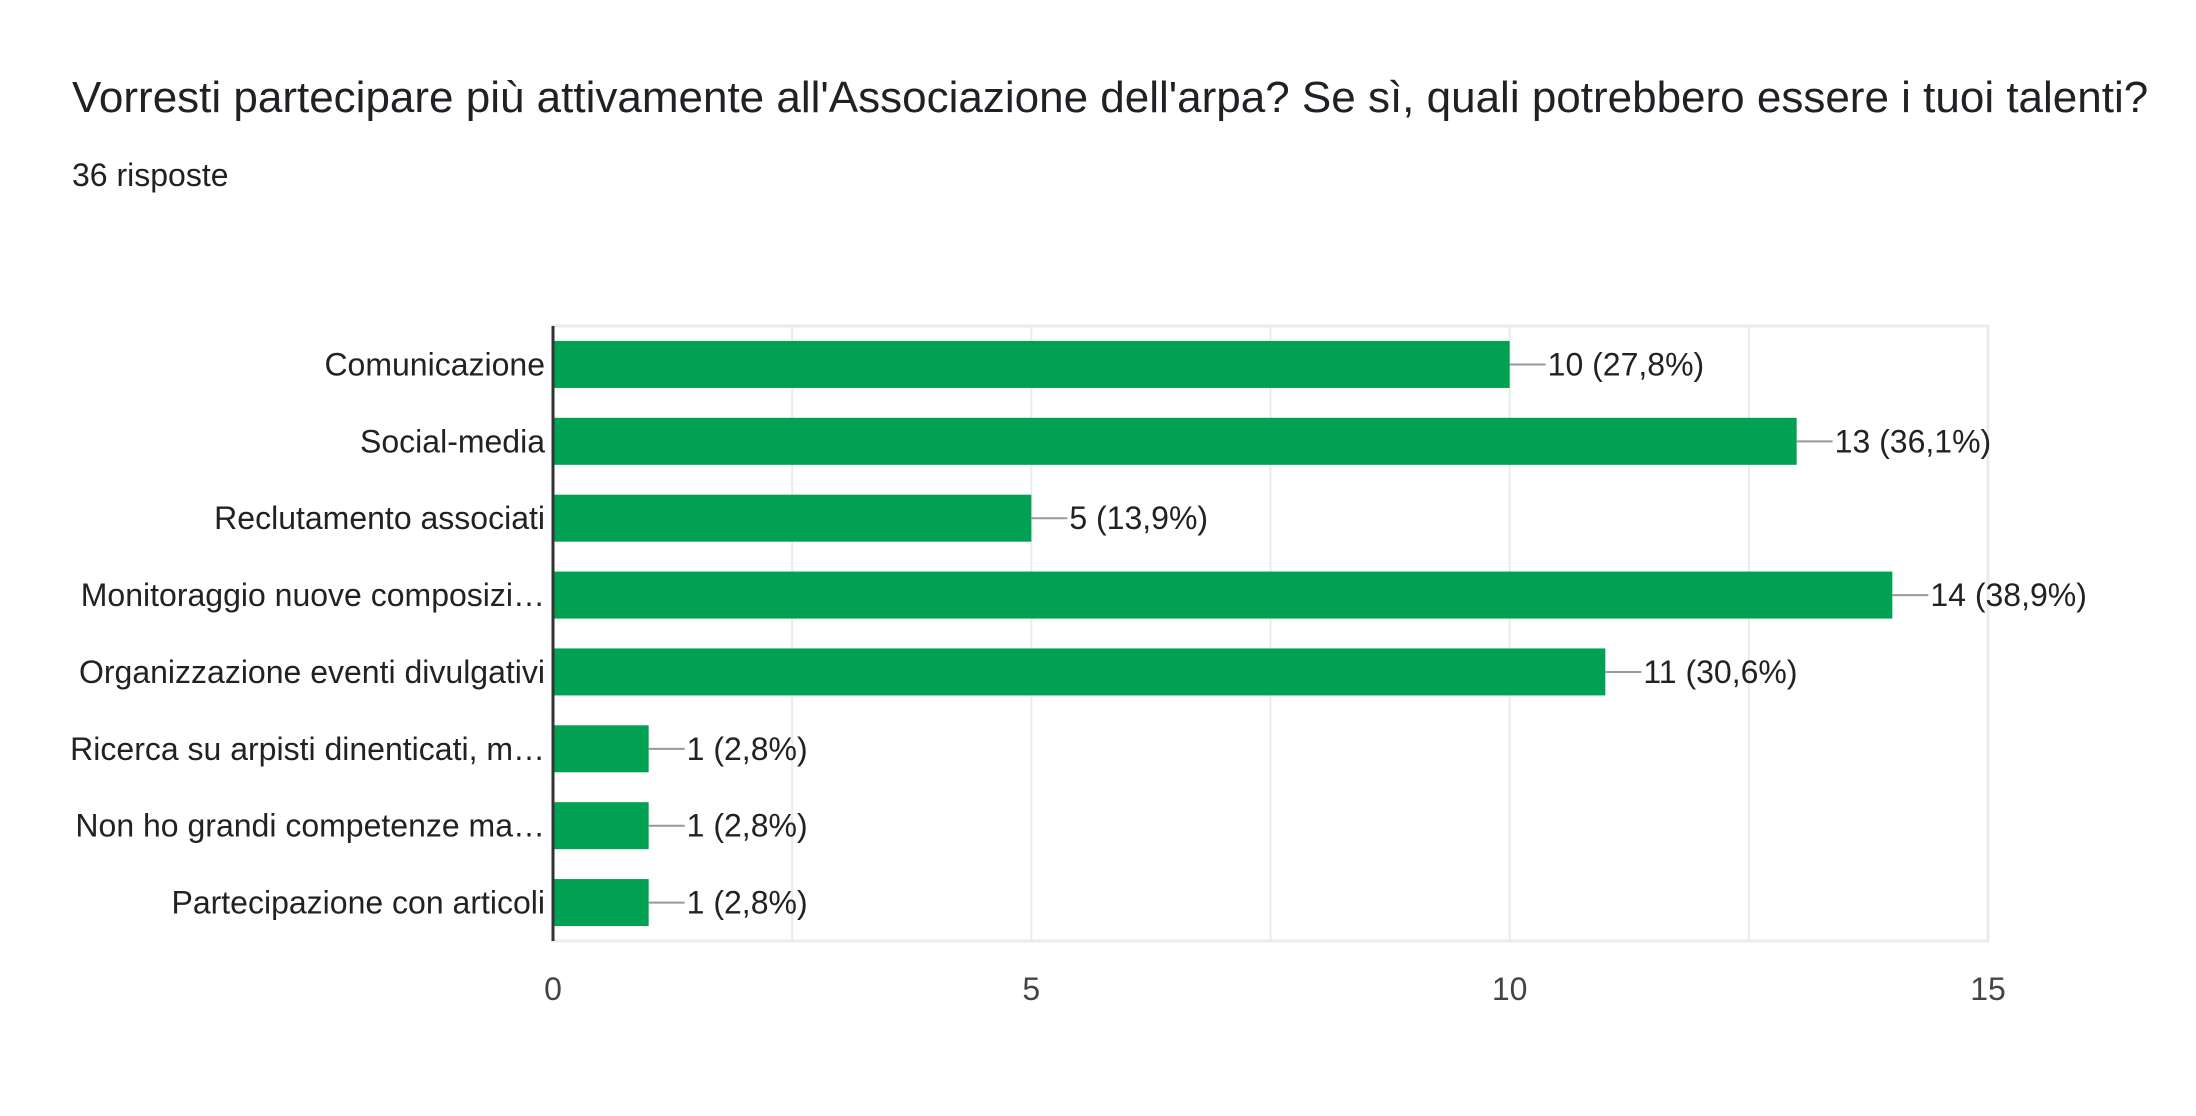  What do you see at coordinates (150, 175) in the screenshot?
I see `response-count: 36 risposte` at bounding box center [150, 175].